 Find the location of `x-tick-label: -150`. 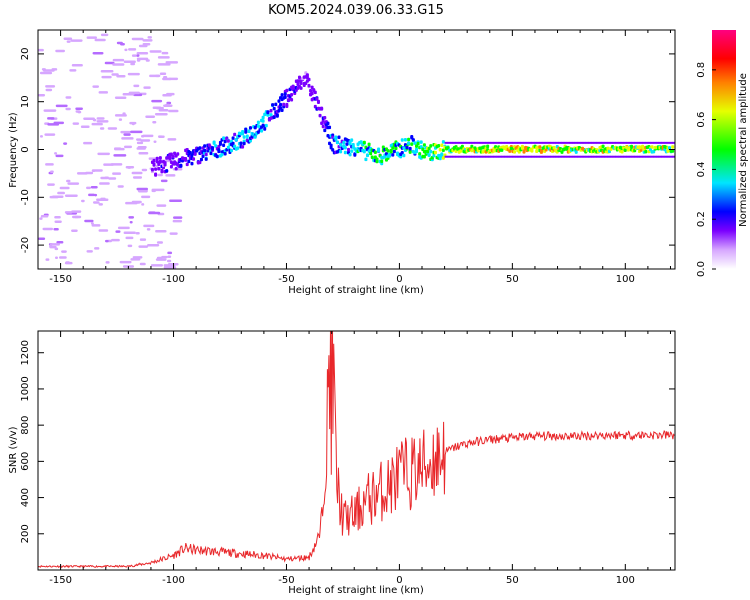

x-tick-label: -150 is located at coordinates (60, 580).